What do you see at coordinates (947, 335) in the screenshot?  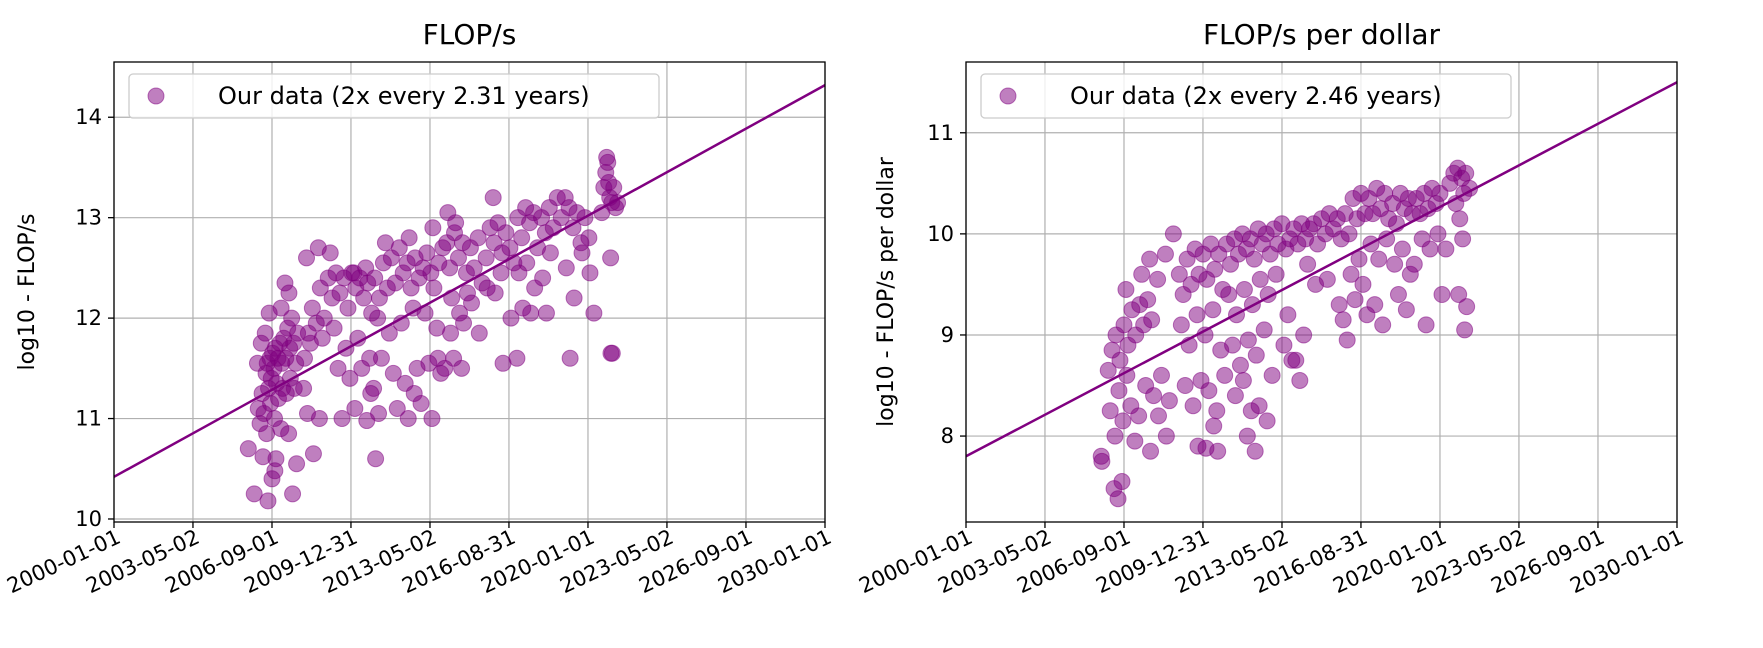 I see `y-tick-label: 9` at bounding box center [947, 335].